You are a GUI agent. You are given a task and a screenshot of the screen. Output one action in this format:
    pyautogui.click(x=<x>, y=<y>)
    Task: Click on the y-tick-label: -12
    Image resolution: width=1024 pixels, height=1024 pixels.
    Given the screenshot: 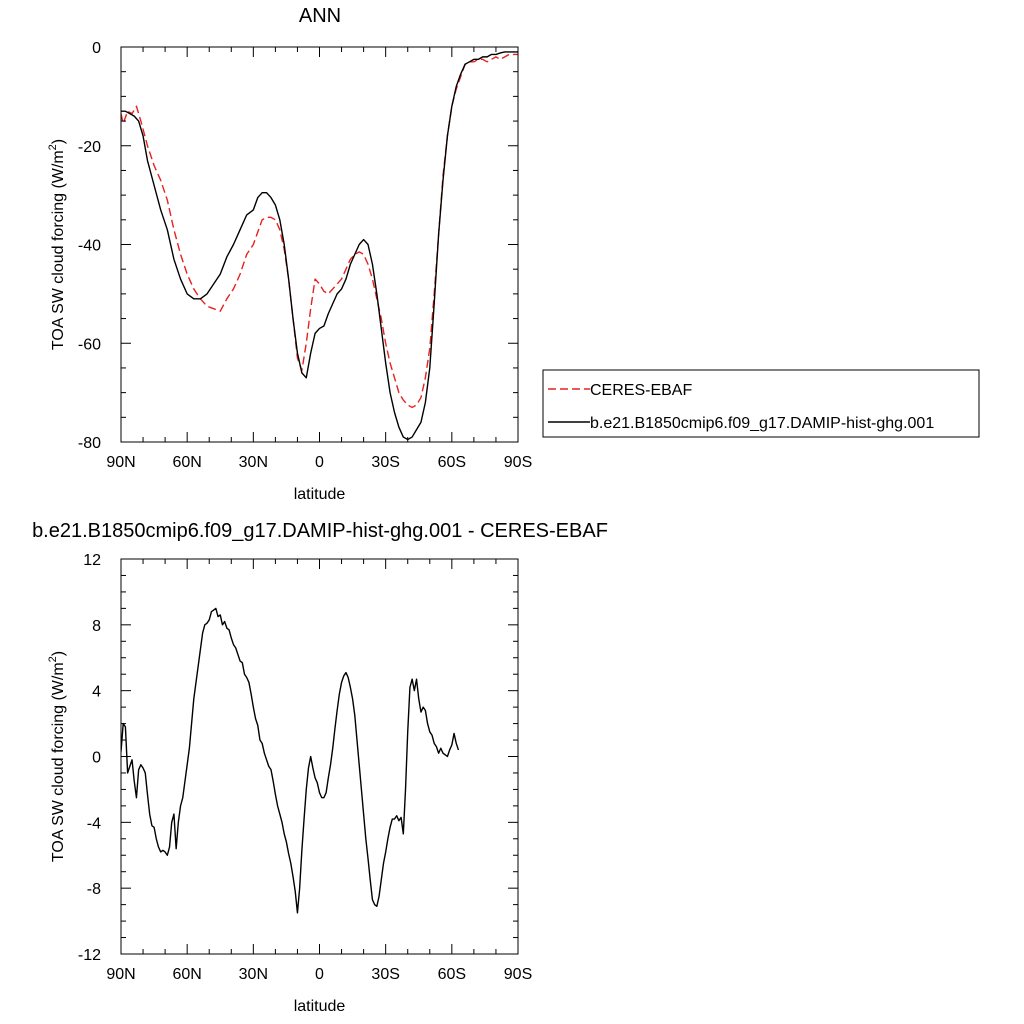 What is the action you would take?
    pyautogui.click(x=89, y=955)
    